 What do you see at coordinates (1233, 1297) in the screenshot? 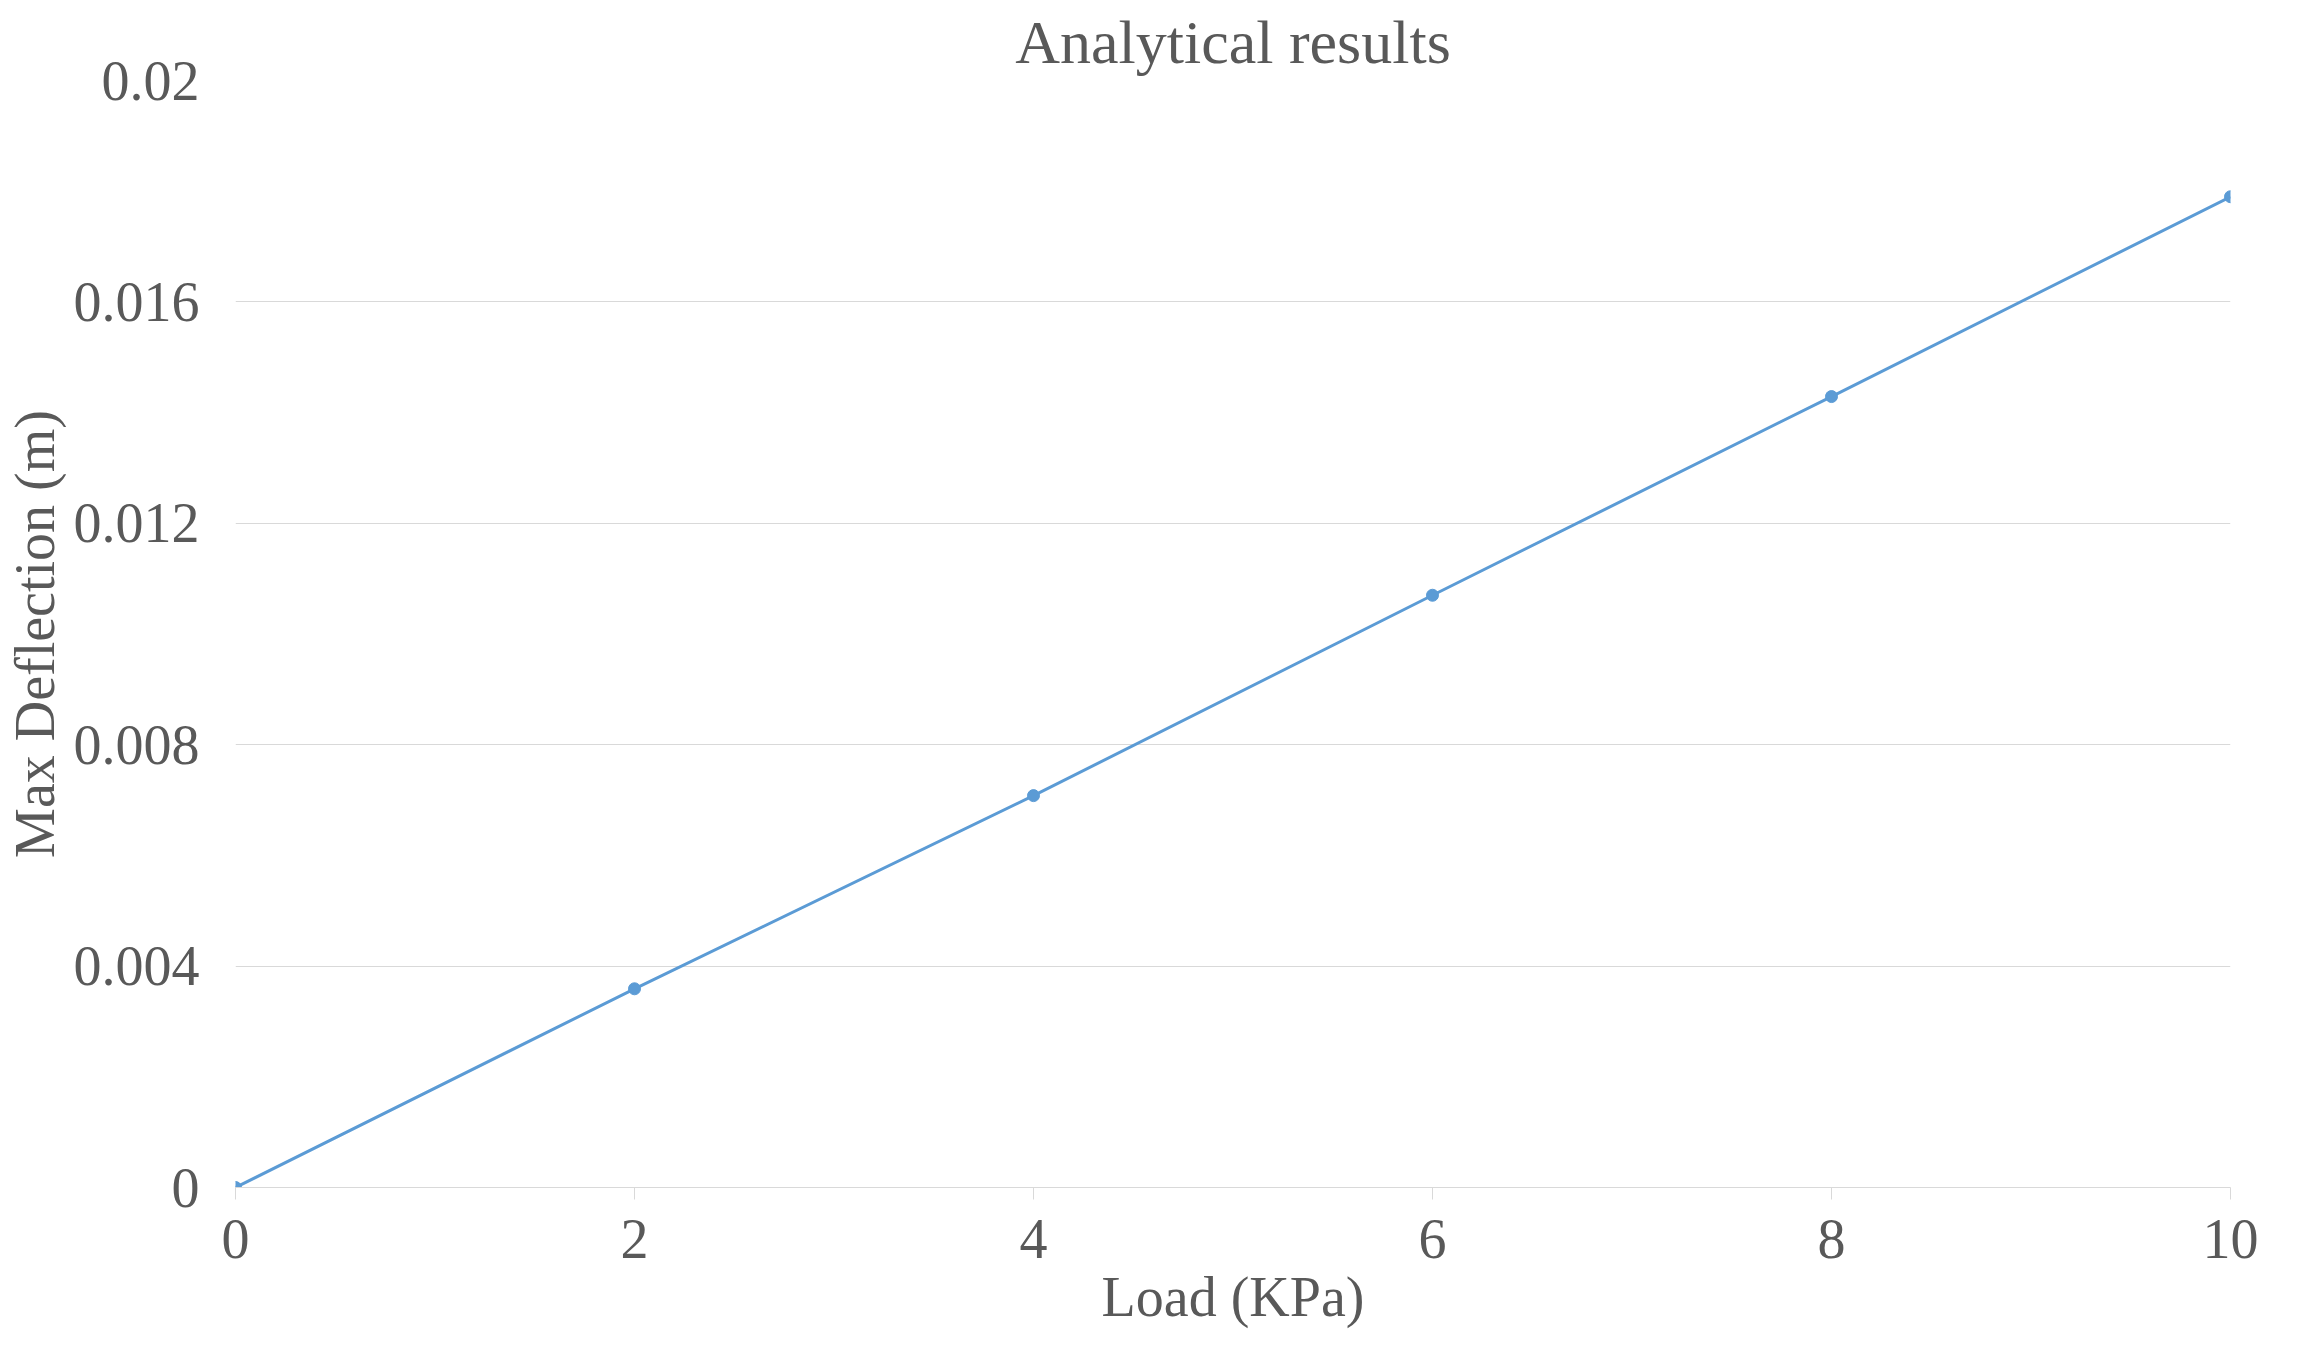
I see `x-axis-title: Load (KPa)` at bounding box center [1233, 1297].